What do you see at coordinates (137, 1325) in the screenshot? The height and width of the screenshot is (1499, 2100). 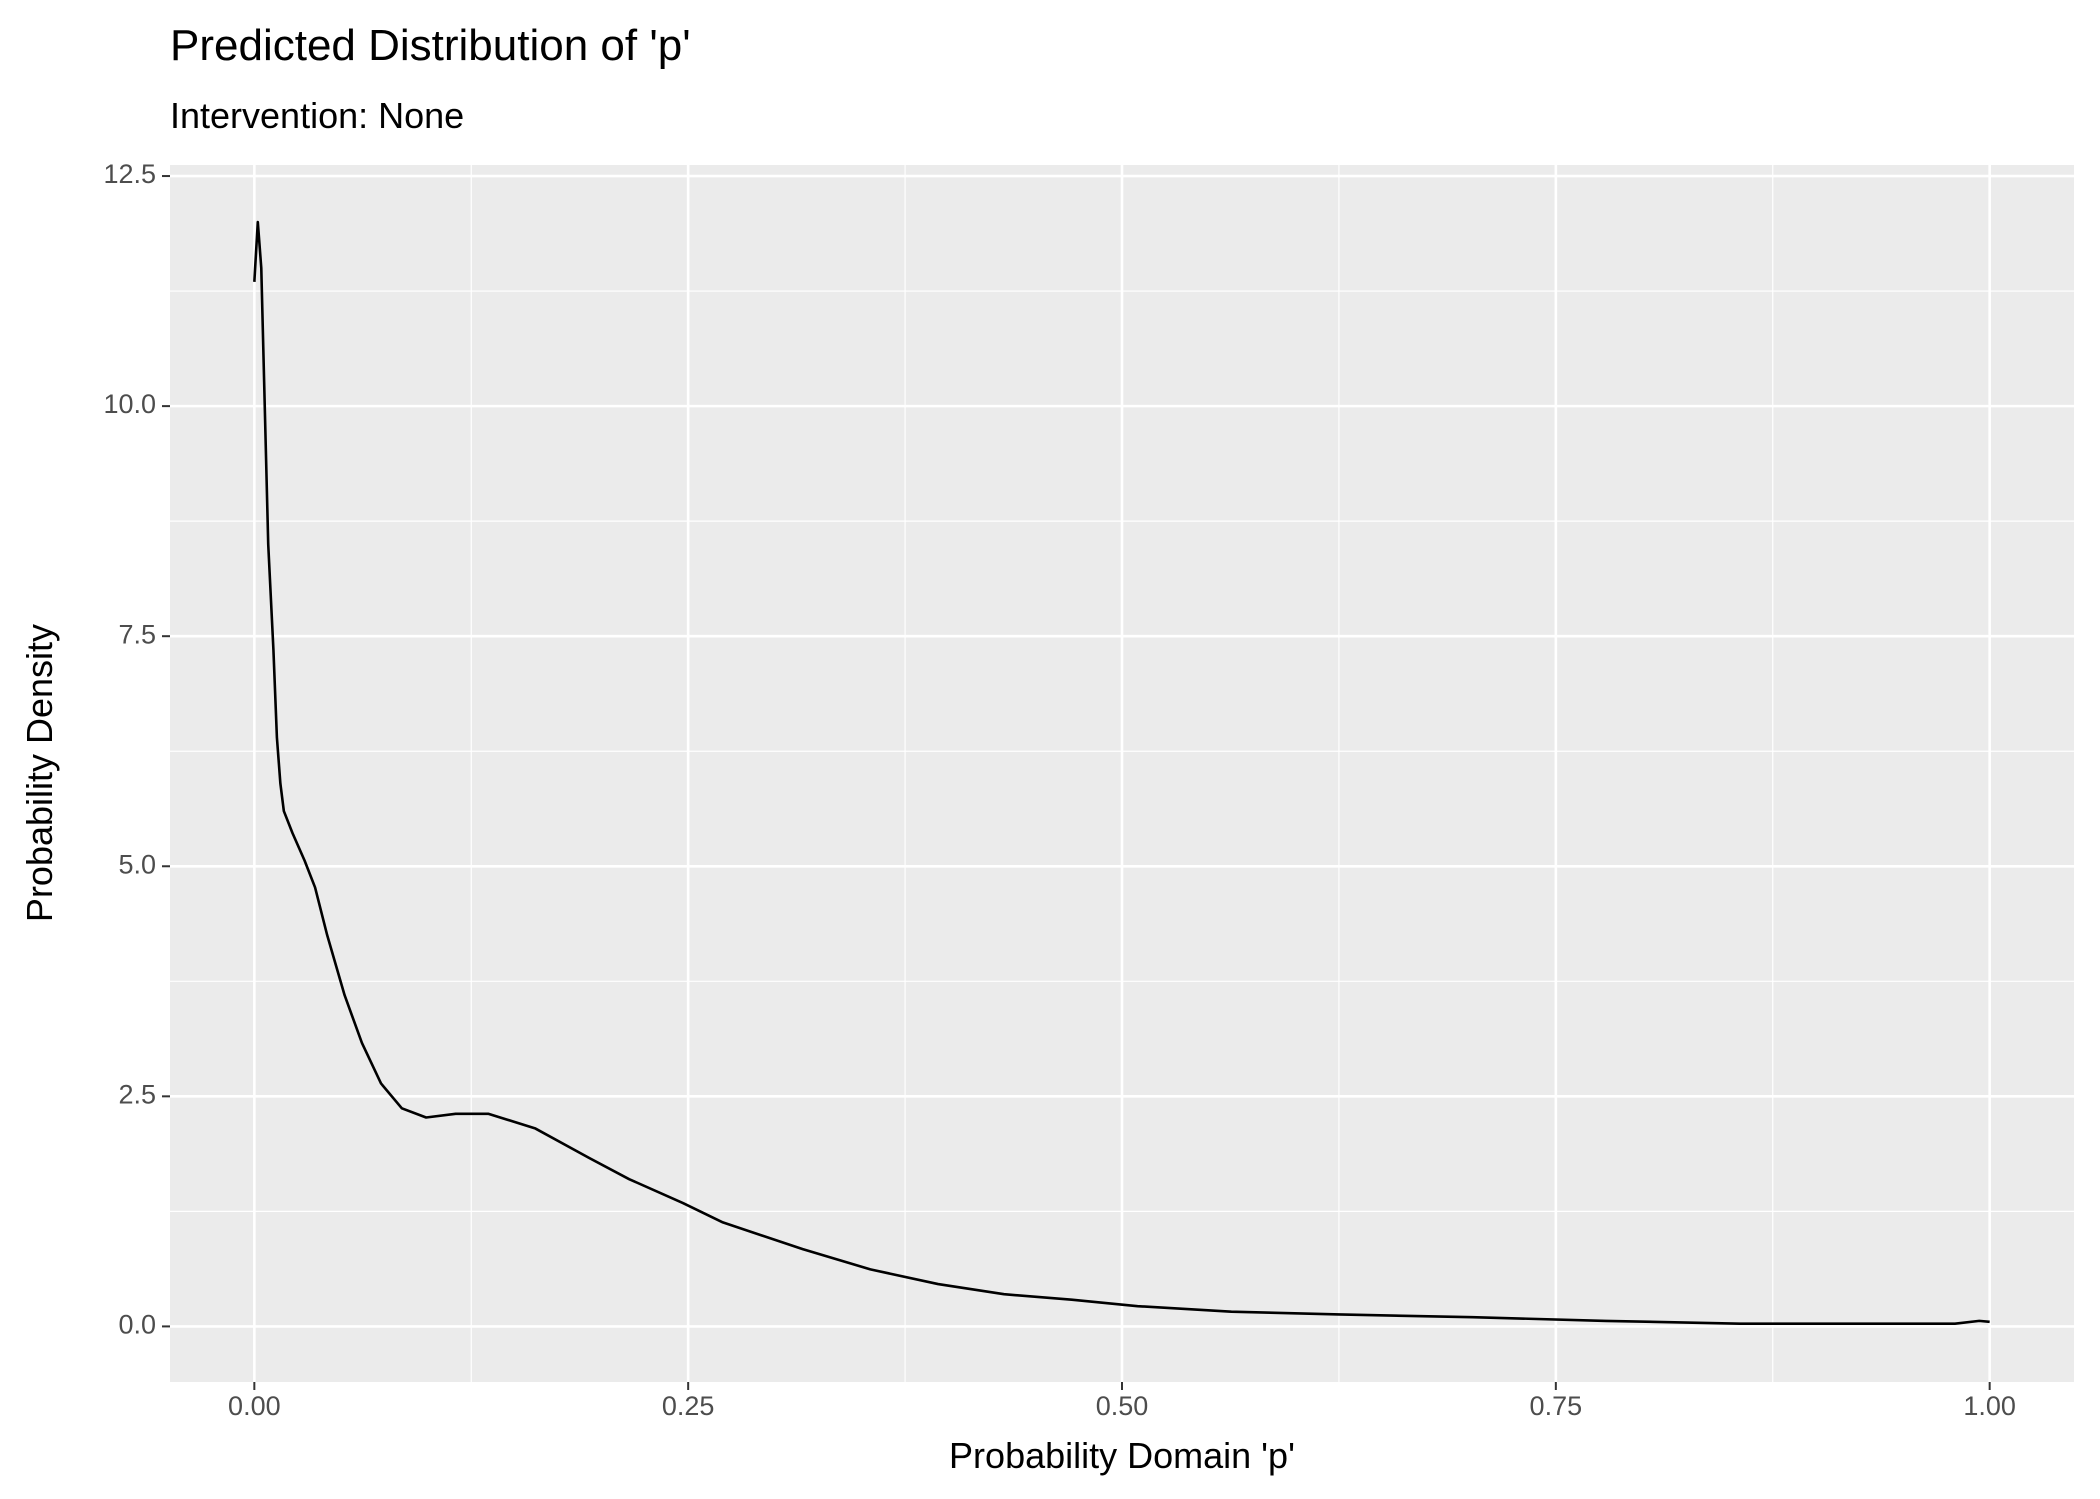 I see `y-tick-label: 0.0` at bounding box center [137, 1325].